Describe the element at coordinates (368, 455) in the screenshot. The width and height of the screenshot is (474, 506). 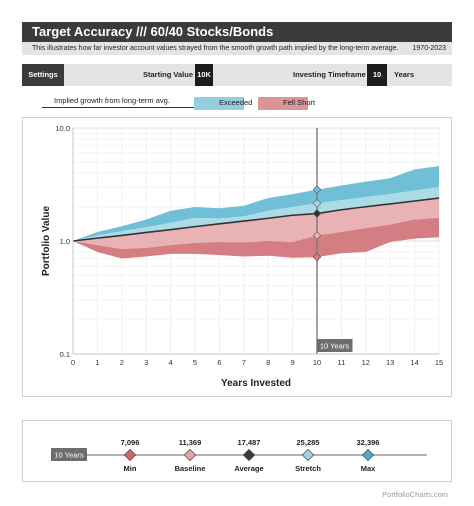
I see `summary-marker-max` at that location.